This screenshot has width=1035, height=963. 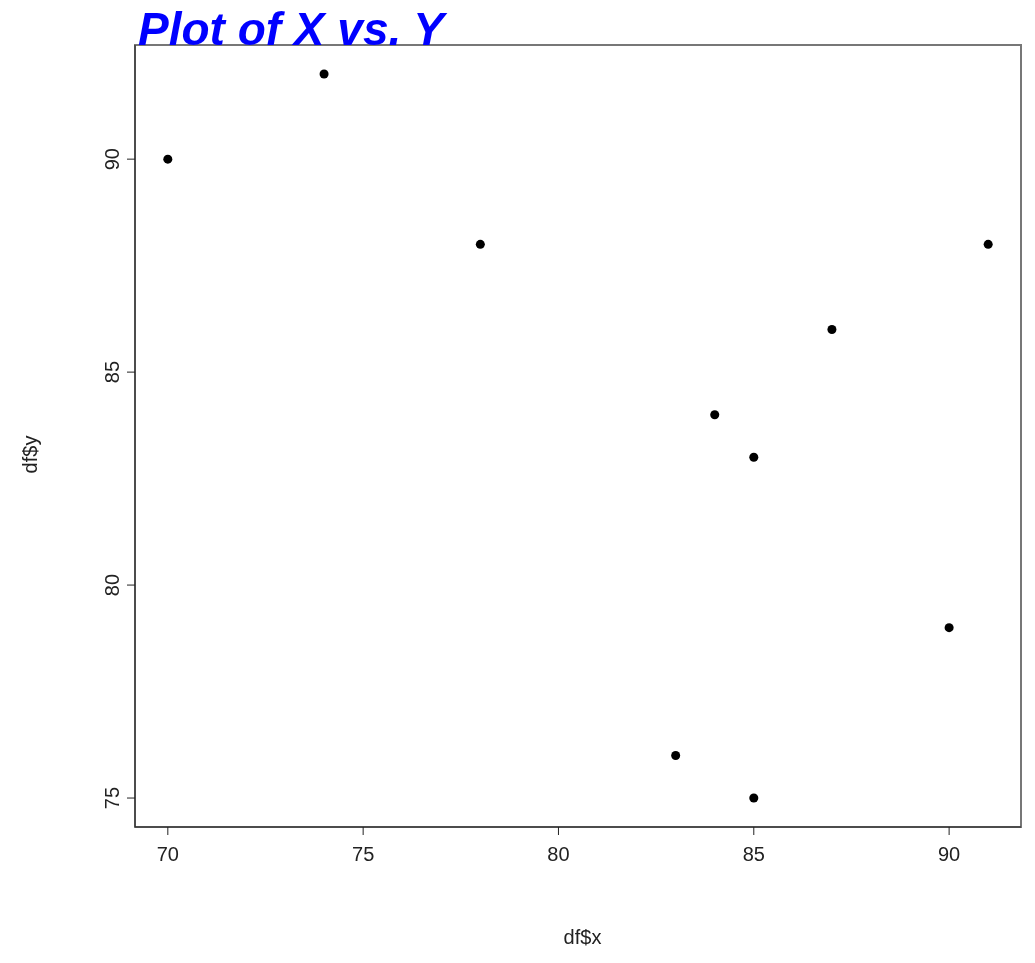 I want to click on y-tick-label: 85, so click(x=112, y=372).